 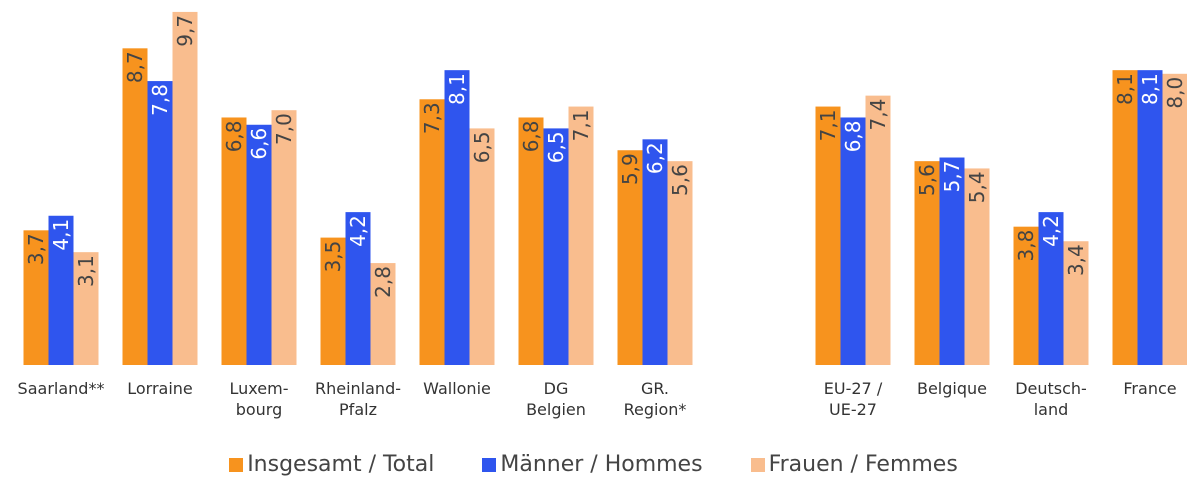 I want to click on value-label: 9,7, so click(x=185, y=31).